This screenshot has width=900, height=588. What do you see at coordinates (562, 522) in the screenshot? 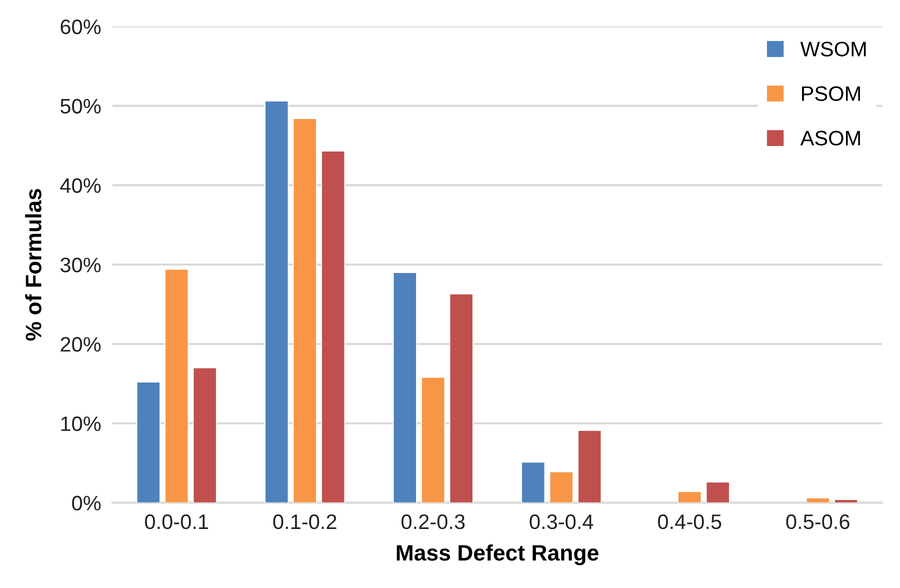
I see `x-tick-label: 0.3-0.4` at bounding box center [562, 522].